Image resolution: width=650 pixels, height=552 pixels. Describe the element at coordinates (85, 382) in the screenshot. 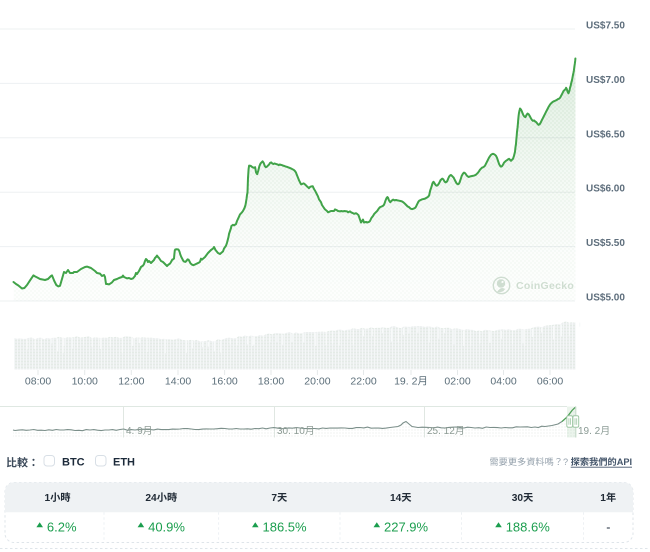

I see `svg-text: 10:00` at that location.